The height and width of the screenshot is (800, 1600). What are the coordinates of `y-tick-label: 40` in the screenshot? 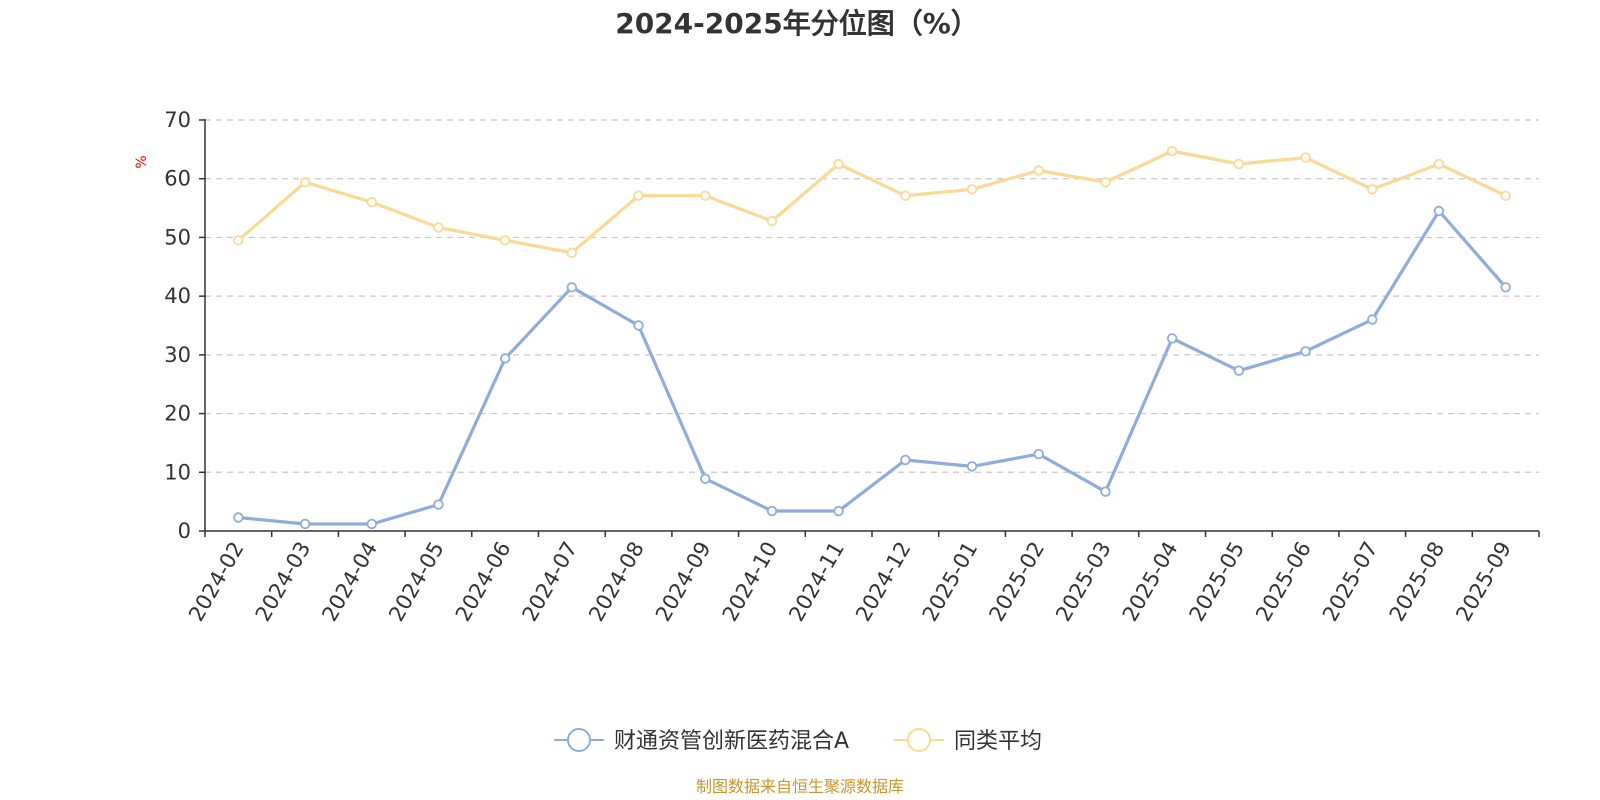 It's located at (177, 296).